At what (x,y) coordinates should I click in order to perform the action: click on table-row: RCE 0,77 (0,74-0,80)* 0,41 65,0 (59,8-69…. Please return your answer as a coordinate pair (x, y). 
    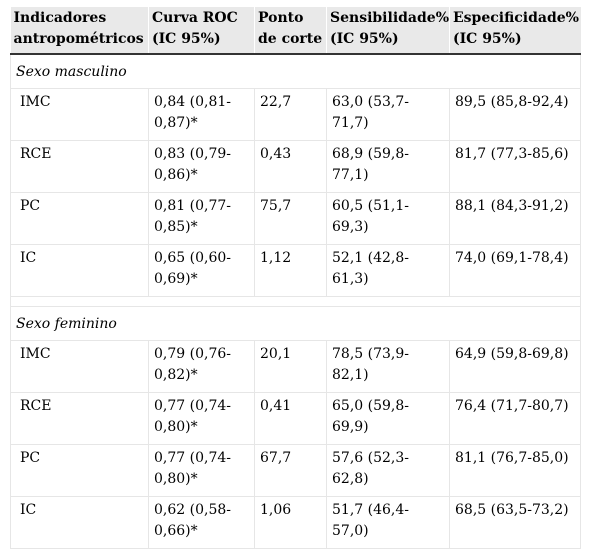
    Looking at the image, I should click on (295, 418).